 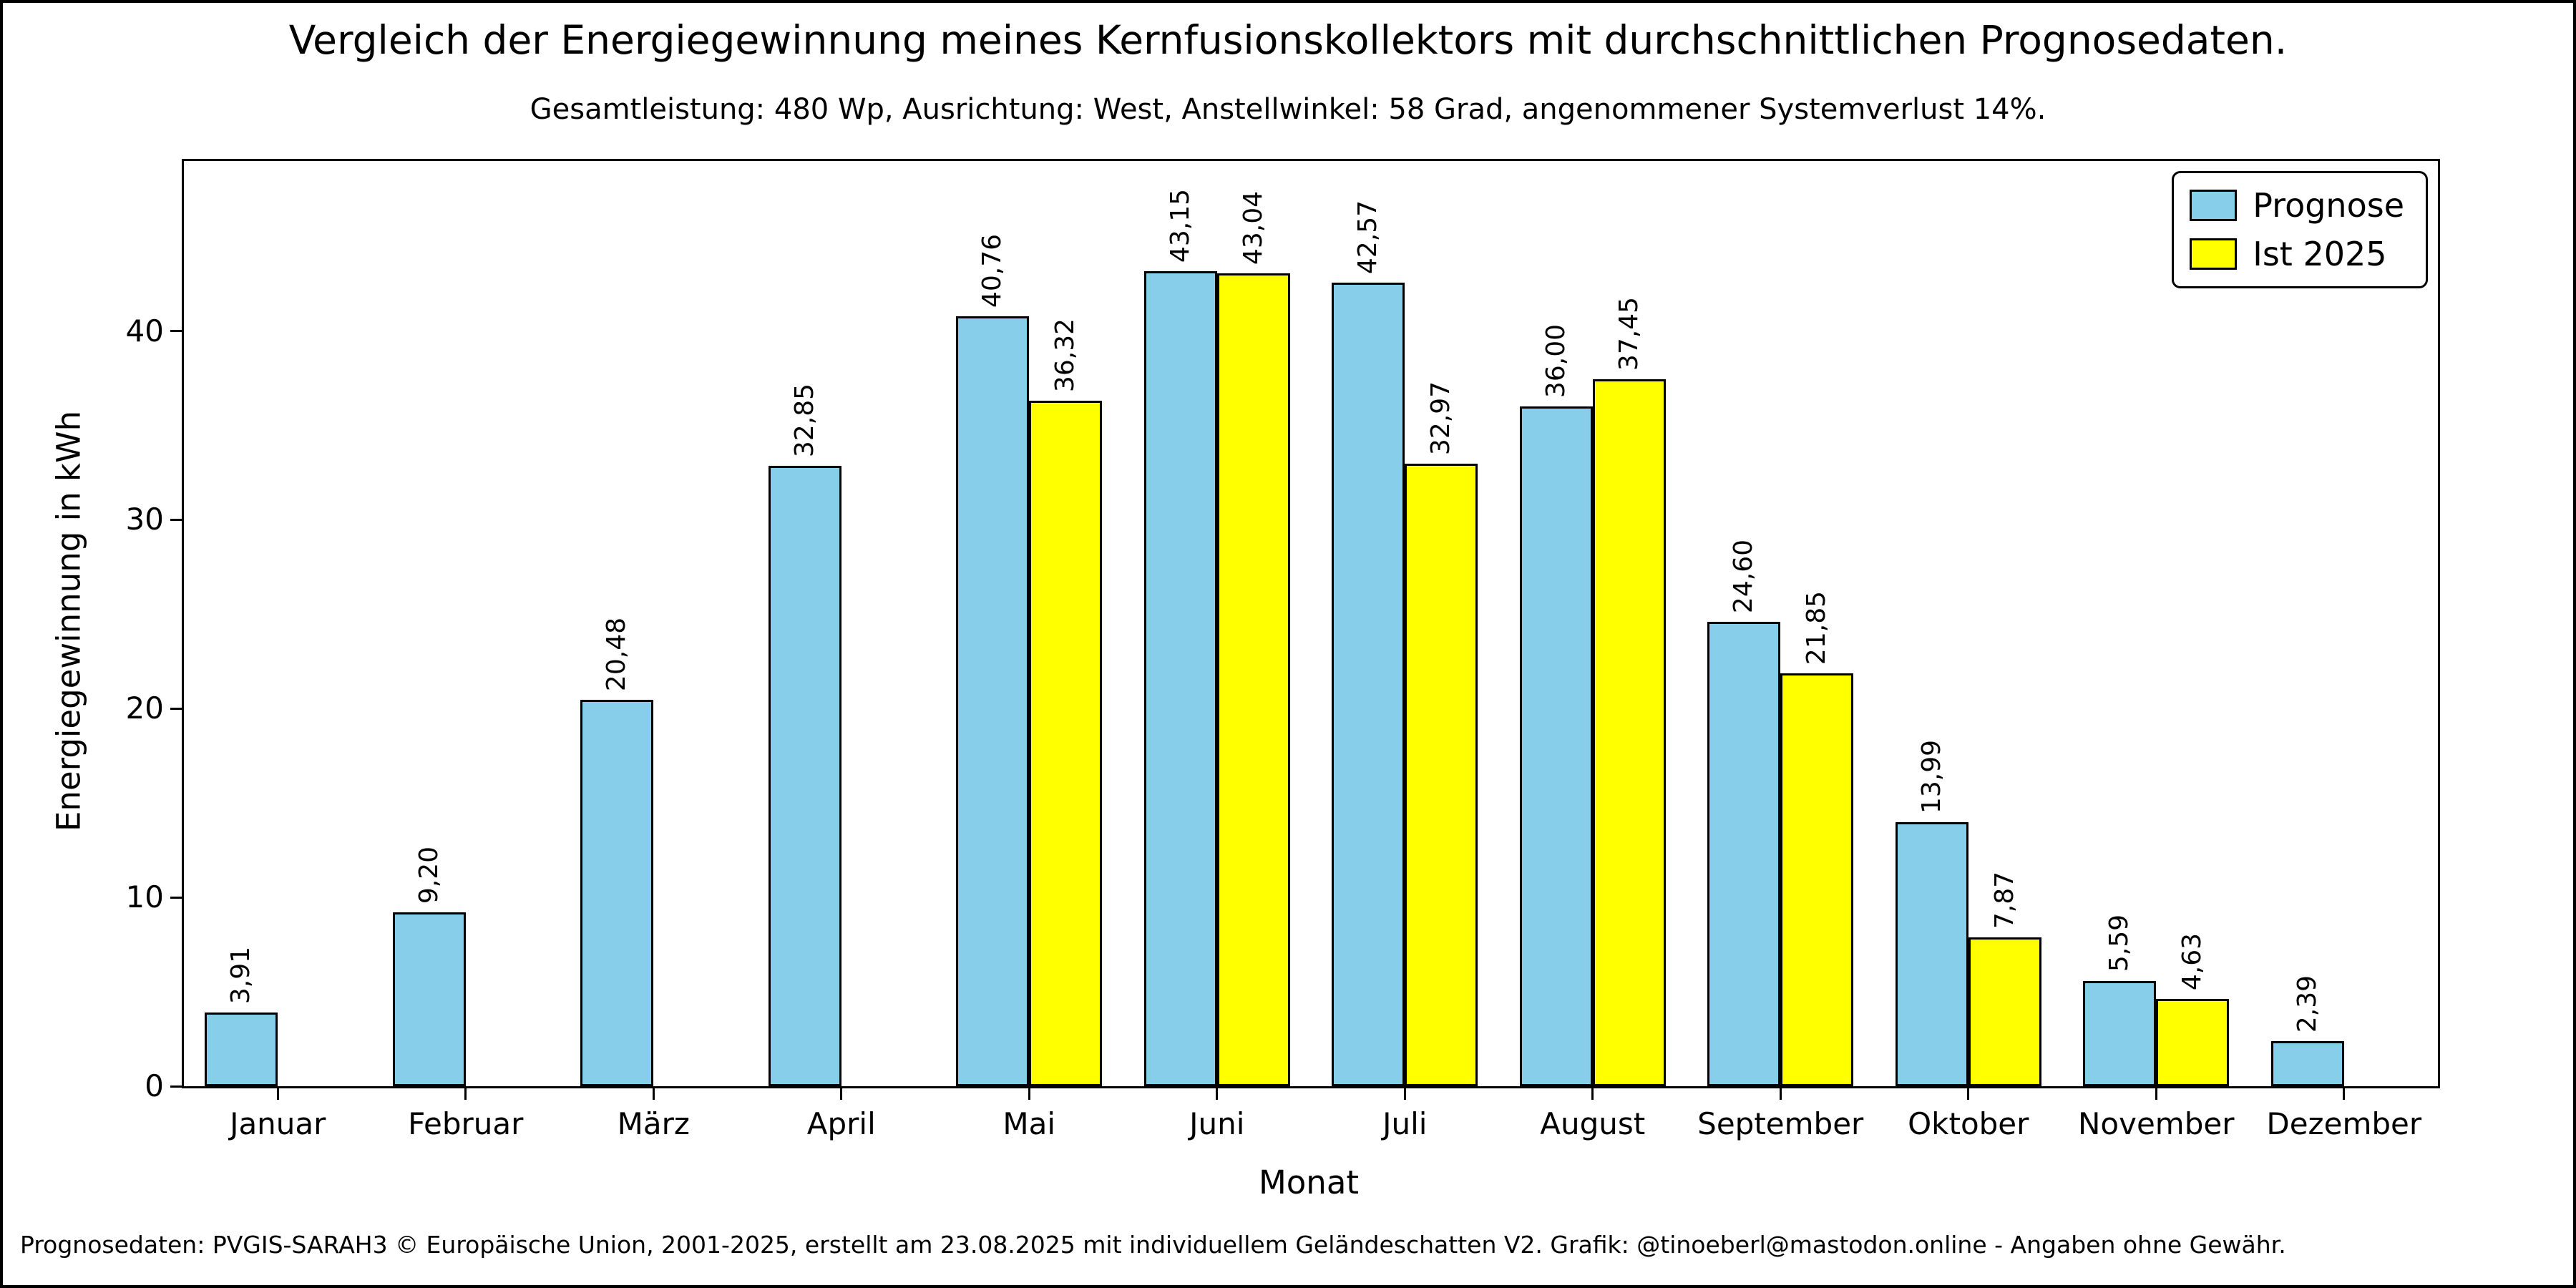 What do you see at coordinates (429, 875) in the screenshot?
I see `bar-value-label: 9,20` at bounding box center [429, 875].